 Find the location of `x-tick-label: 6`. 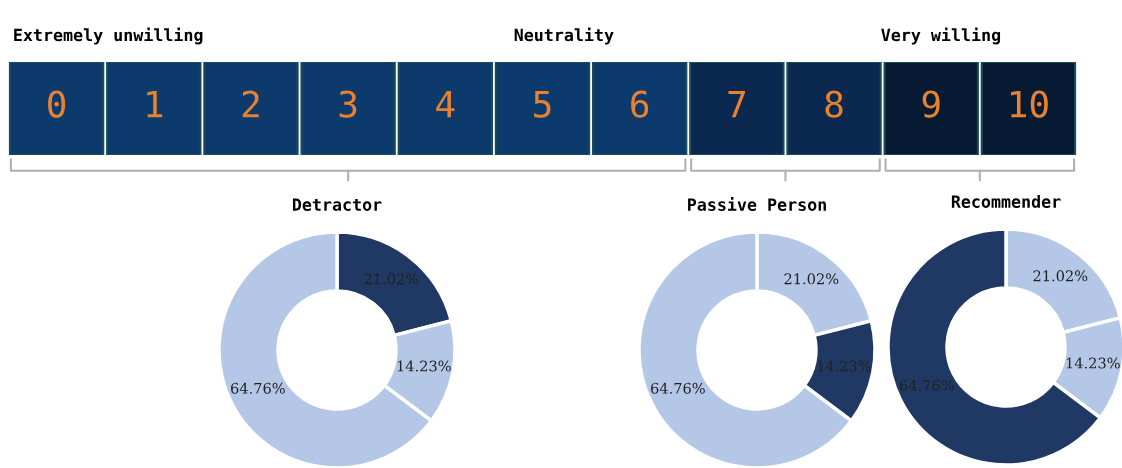

x-tick-label: 6 is located at coordinates (640, 104).